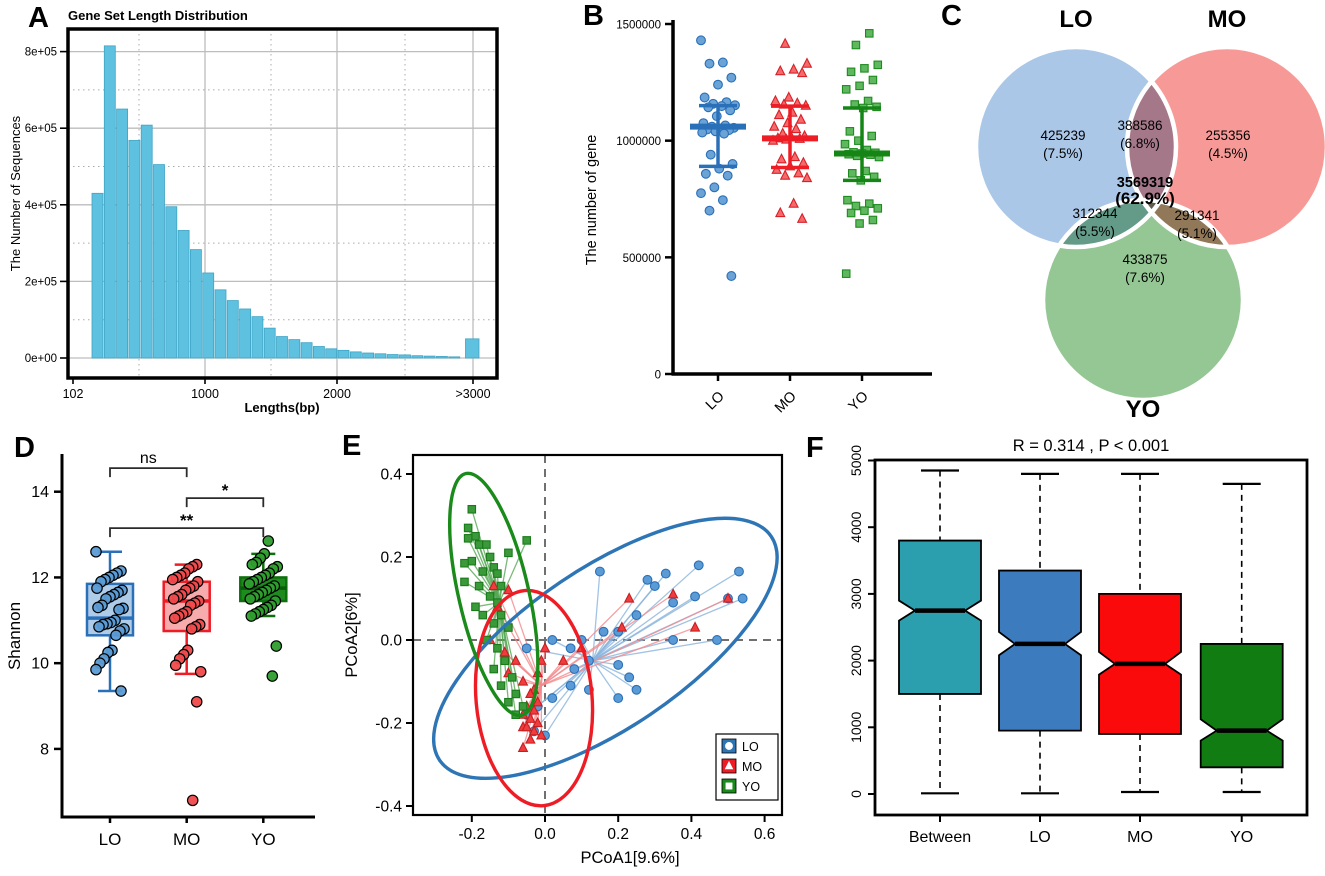  What do you see at coordinates (472, 394) in the screenshot?
I see `x-tick-label: >3000` at bounding box center [472, 394].